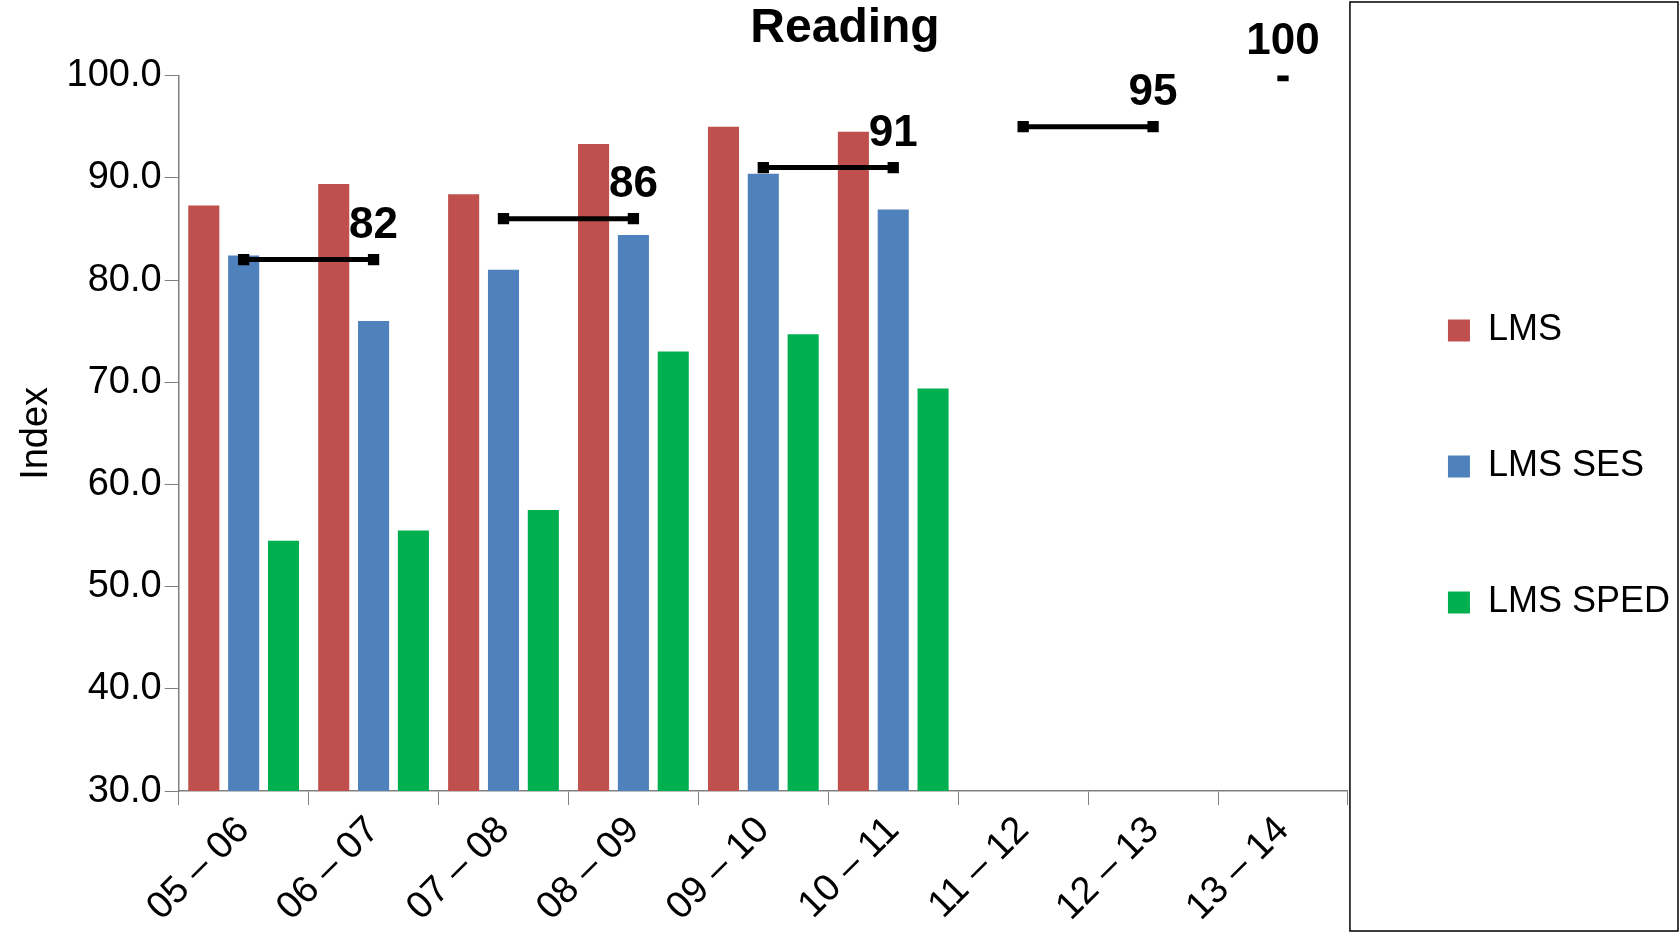 Image resolution: width=1680 pixels, height=943 pixels. What do you see at coordinates (197, 867) in the screenshot?
I see `x-tick-label: 05 – 06` at bounding box center [197, 867].